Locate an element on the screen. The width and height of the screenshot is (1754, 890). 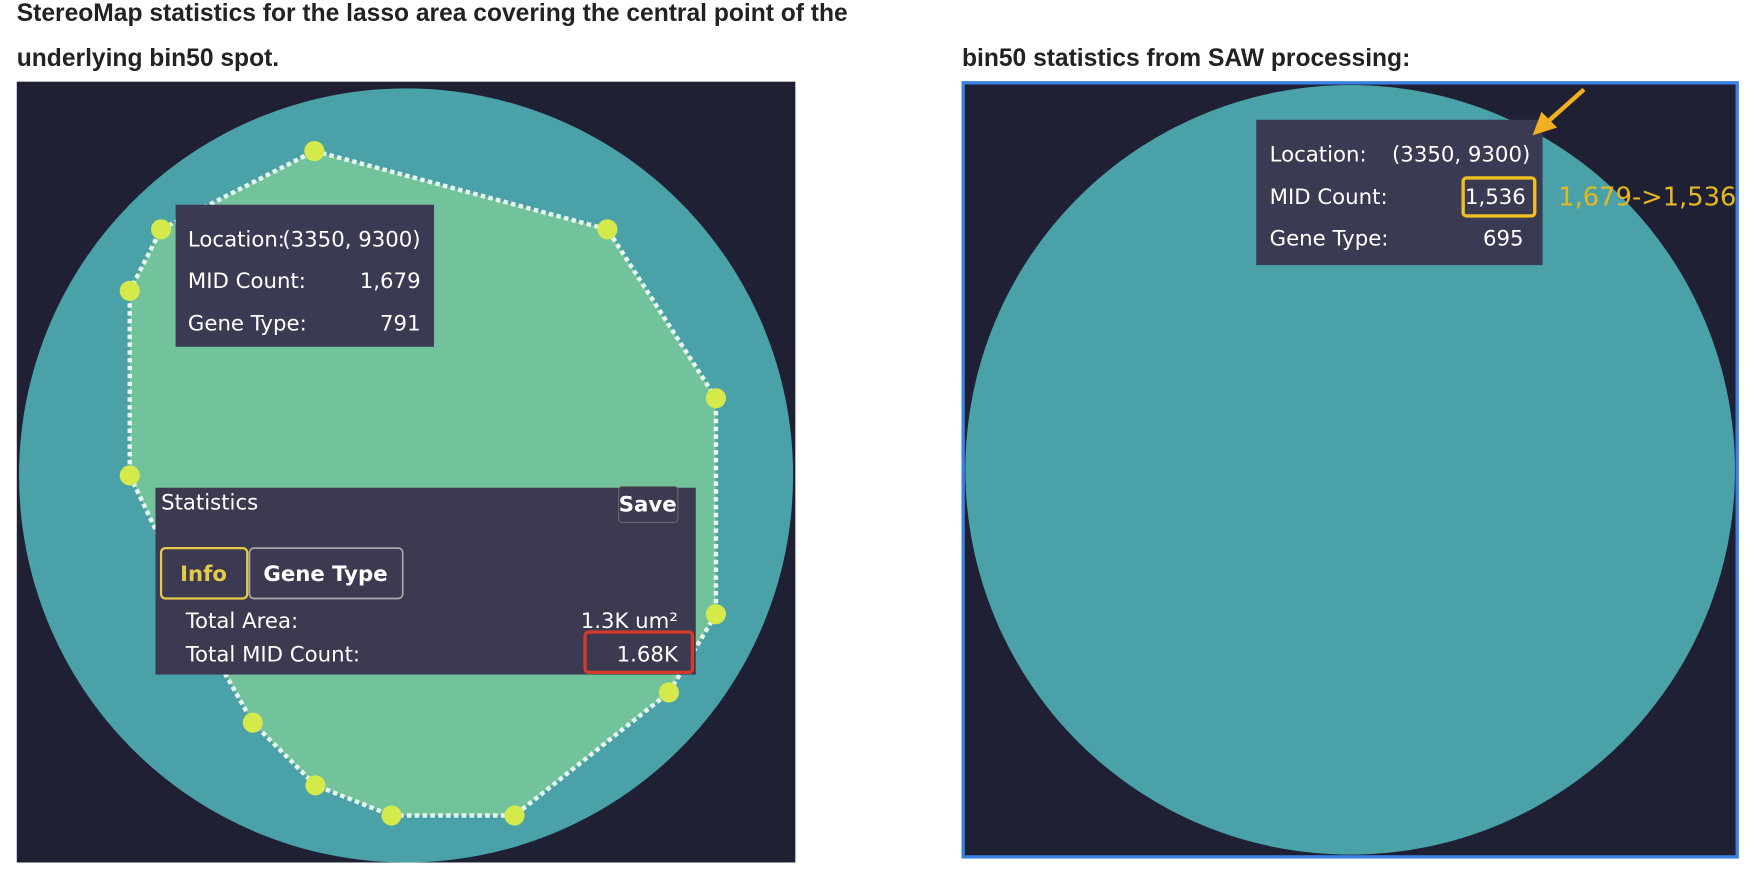
right-title: bin50 statistics from SAW processing: is located at coordinates (1186, 58).